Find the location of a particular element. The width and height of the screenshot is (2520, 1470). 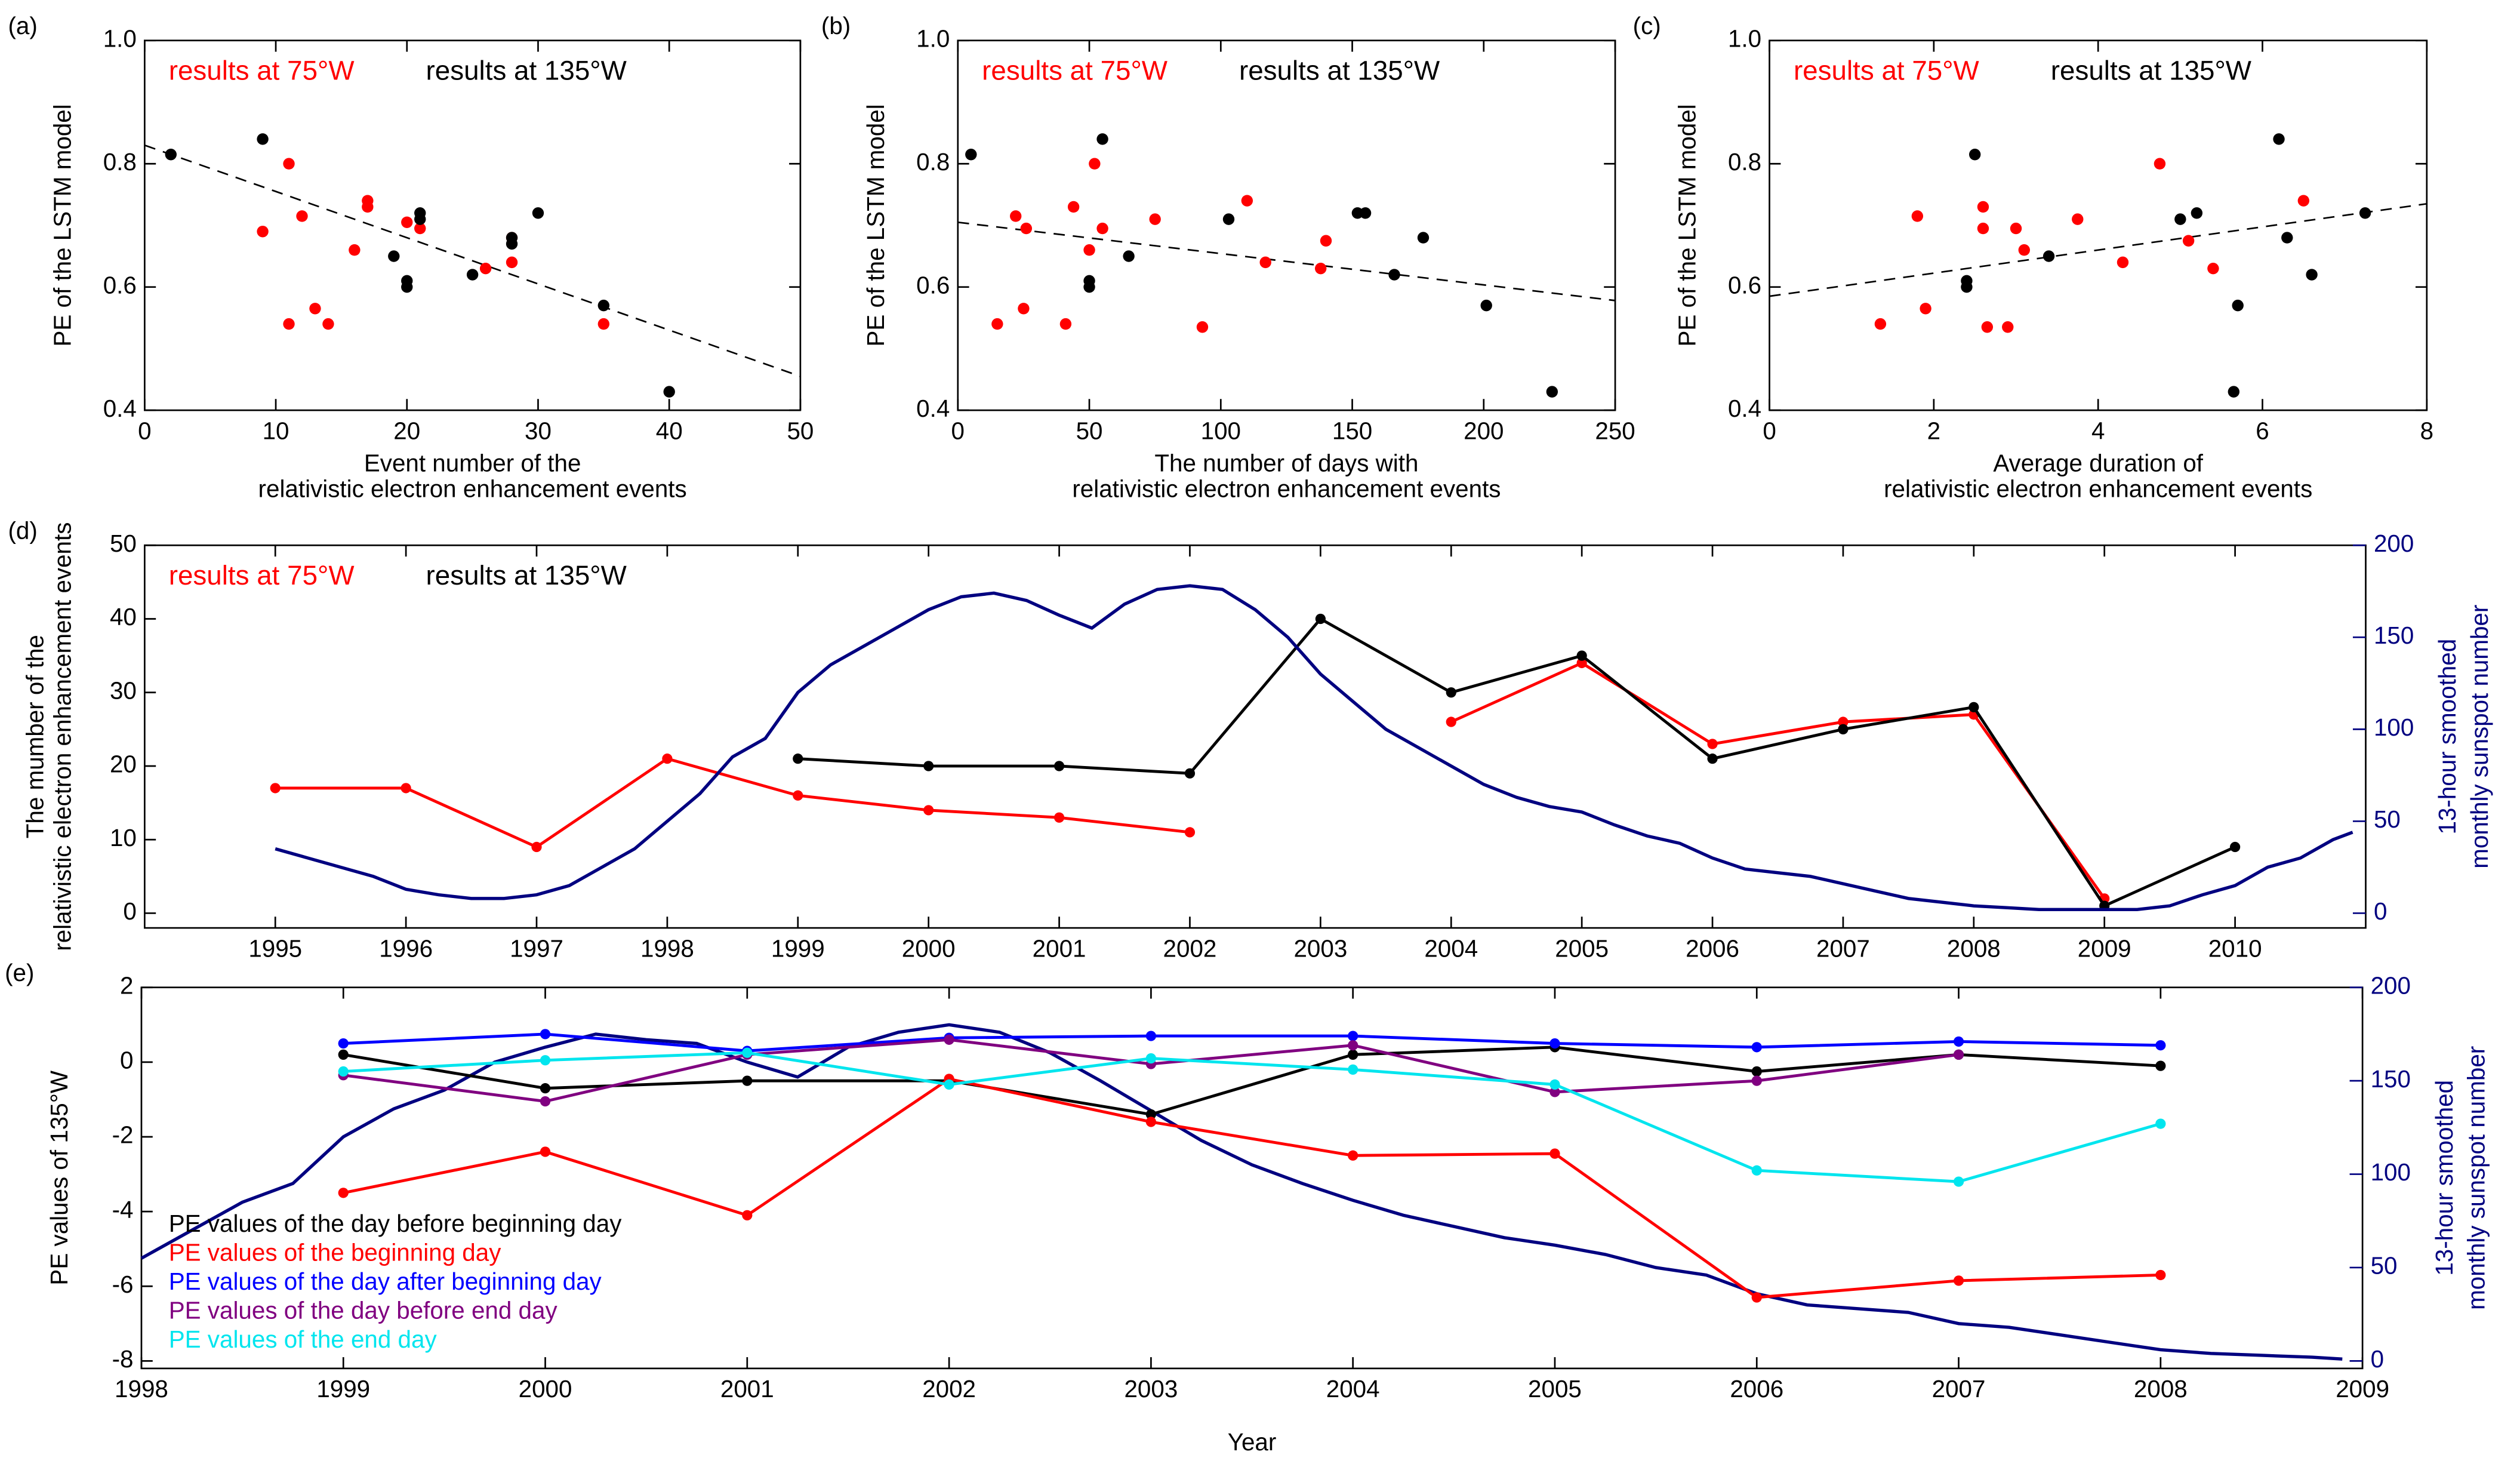

x-tick-label: 2002 is located at coordinates (949, 1389).